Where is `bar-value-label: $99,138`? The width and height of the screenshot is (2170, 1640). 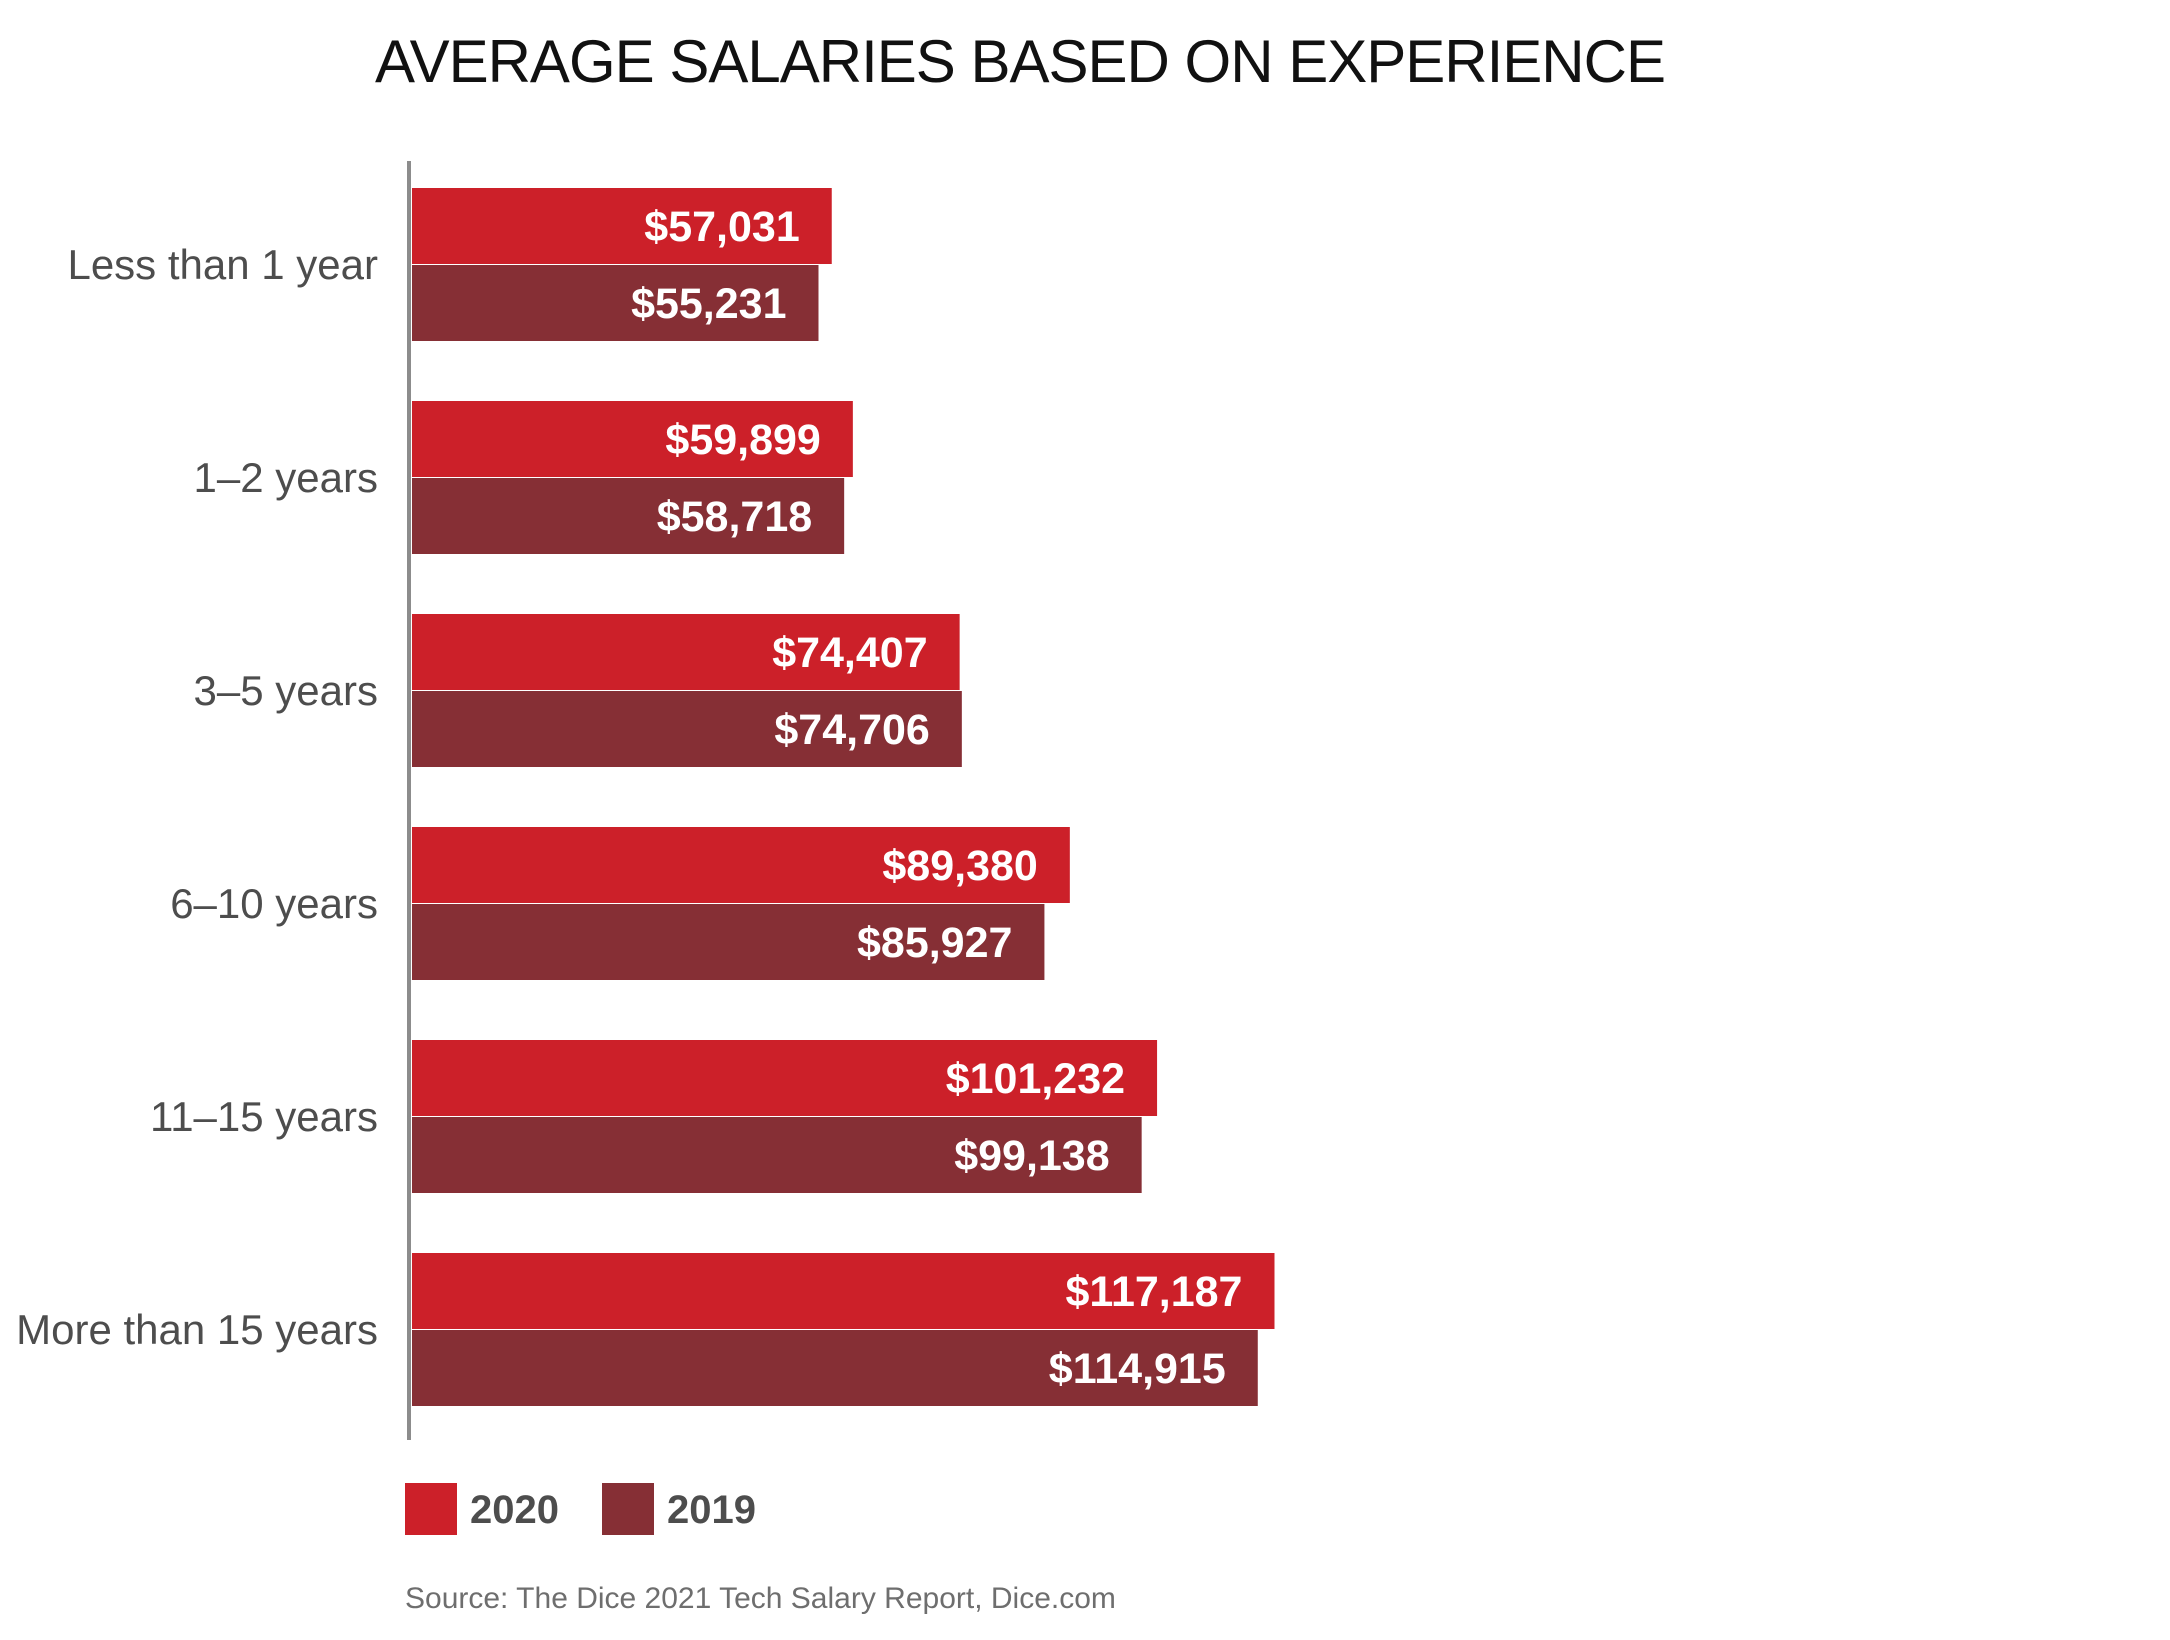
bar-value-label: $99,138 is located at coordinates (1031, 1156).